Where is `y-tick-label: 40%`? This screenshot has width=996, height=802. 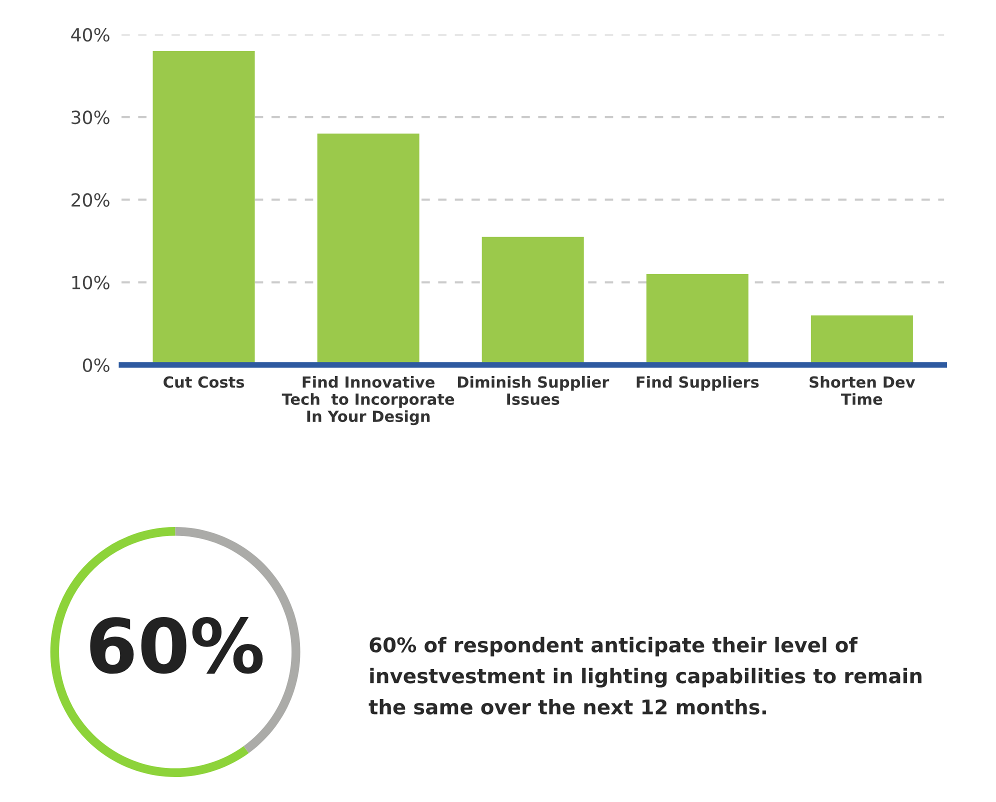
y-tick-label: 40% is located at coordinates (90, 35).